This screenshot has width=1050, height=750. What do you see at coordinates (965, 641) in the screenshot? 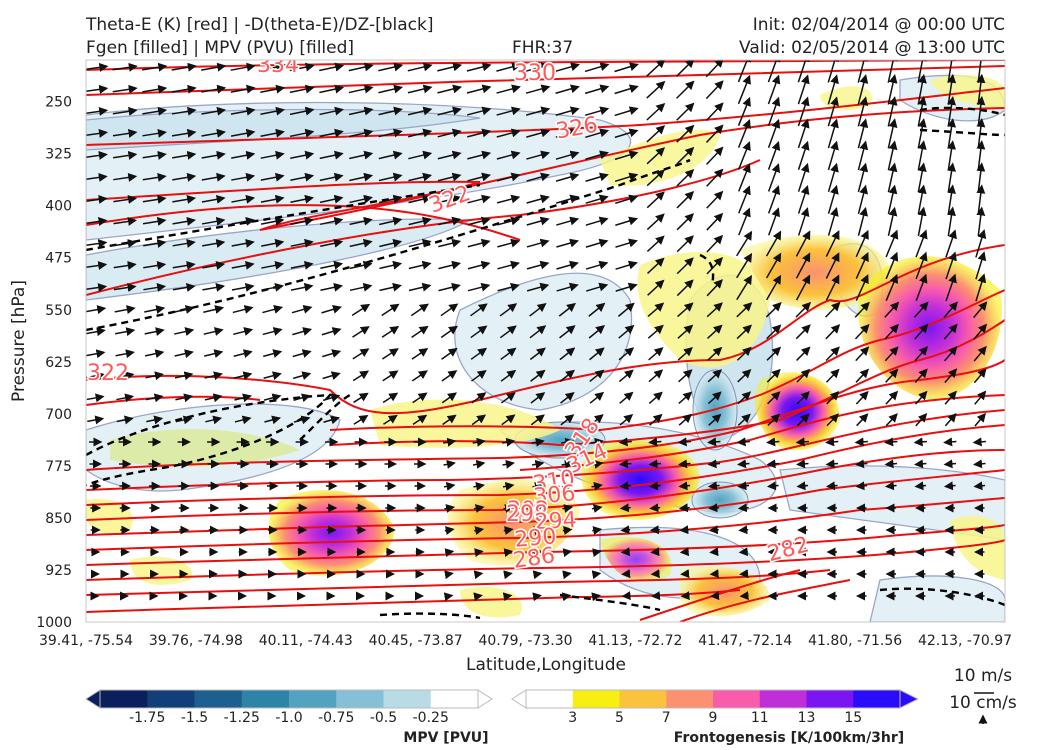
I see `x-tick-label: 42.13, -70.97` at bounding box center [965, 641].